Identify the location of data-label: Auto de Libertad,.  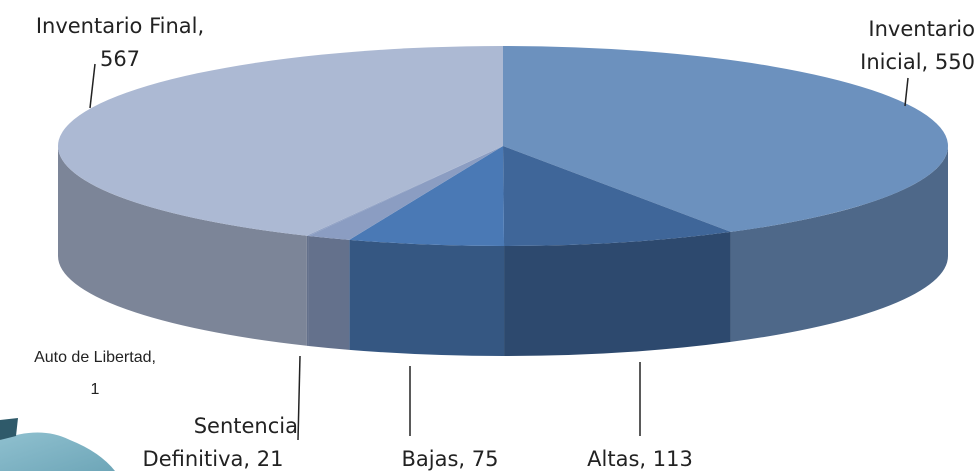
(95, 357).